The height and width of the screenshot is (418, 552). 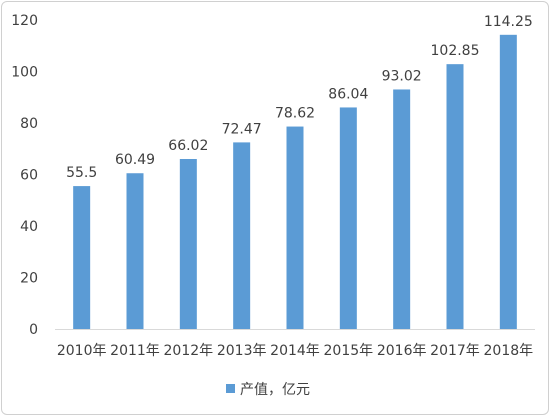 I want to click on data-label: 86.04, so click(x=348, y=94).